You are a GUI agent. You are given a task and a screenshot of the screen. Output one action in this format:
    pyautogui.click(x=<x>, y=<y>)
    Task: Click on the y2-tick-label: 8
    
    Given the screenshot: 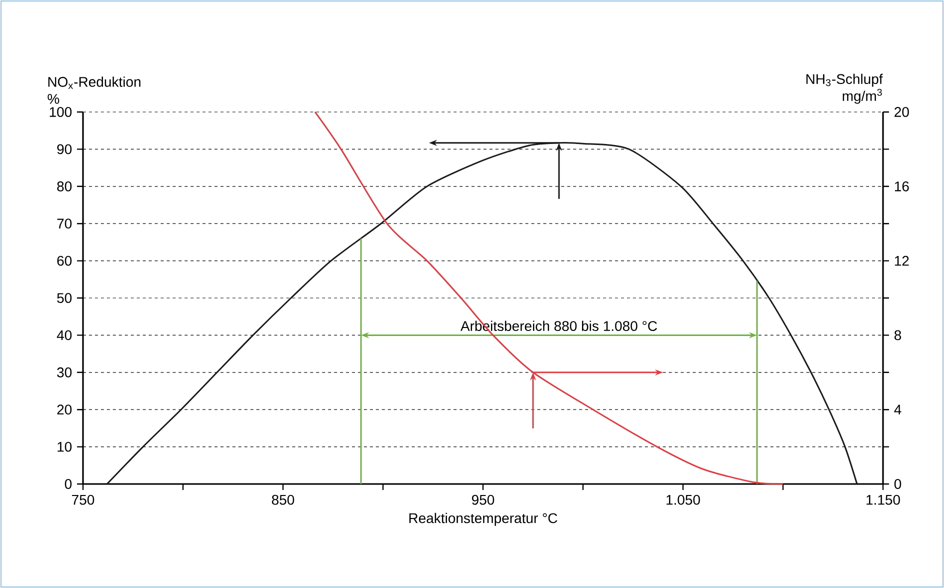 What is the action you would take?
    pyautogui.click(x=898, y=335)
    